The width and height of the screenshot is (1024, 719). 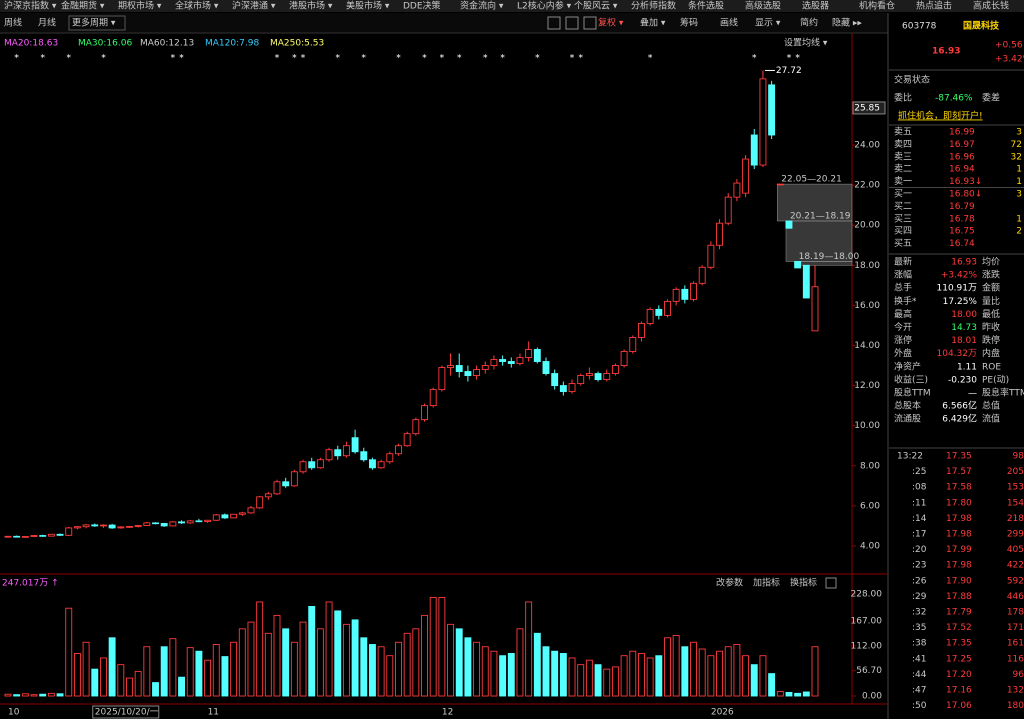 What do you see at coordinates (311, 6) in the screenshot?
I see `menu-item: 港股市场 ▾` at bounding box center [311, 6].